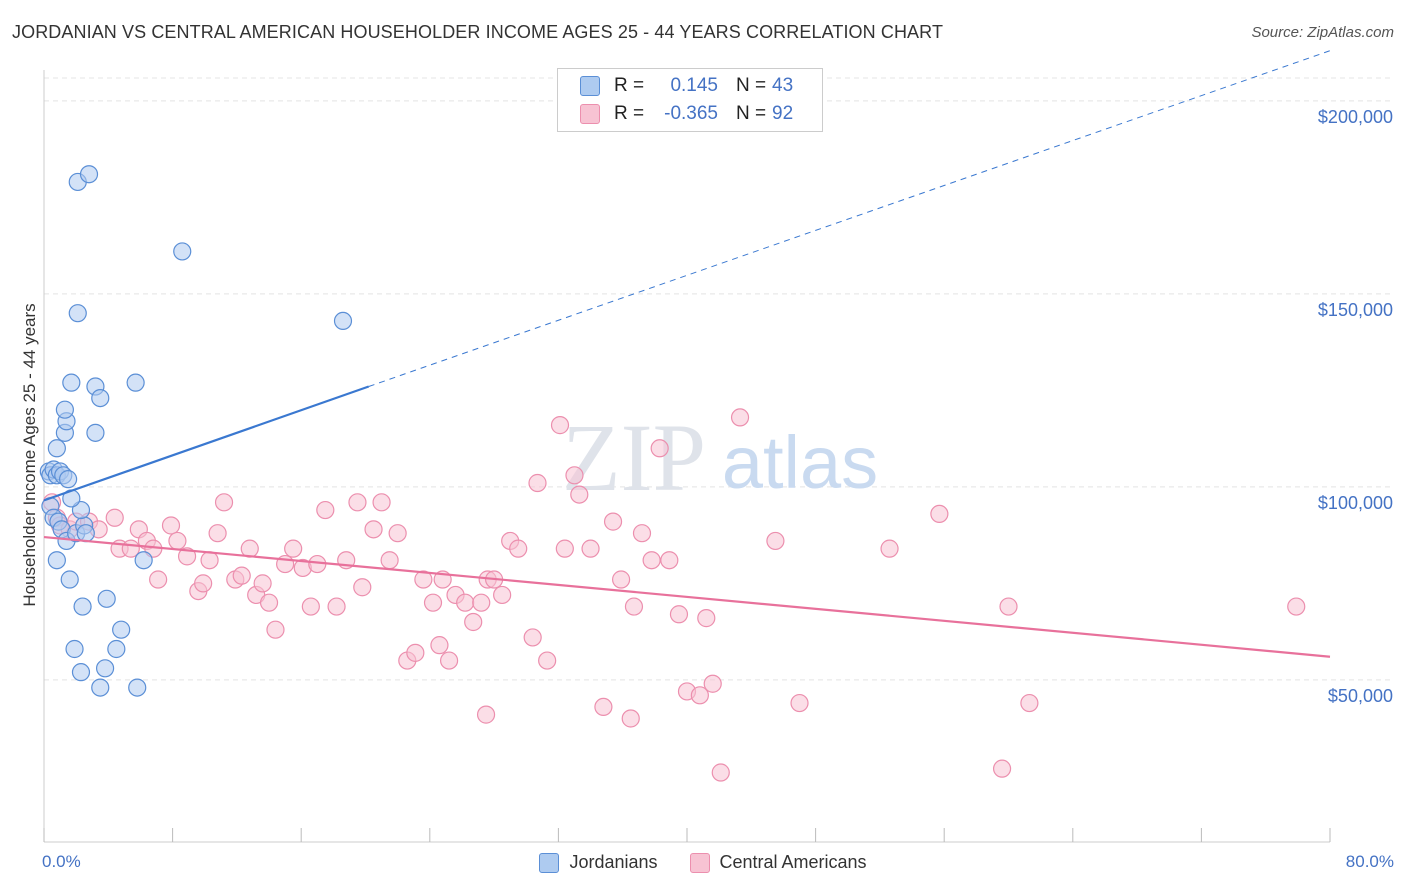  What do you see at coordinates (1322, 32) in the screenshot?
I see `source-credit: Source: ZipAtlas.com` at bounding box center [1322, 32].